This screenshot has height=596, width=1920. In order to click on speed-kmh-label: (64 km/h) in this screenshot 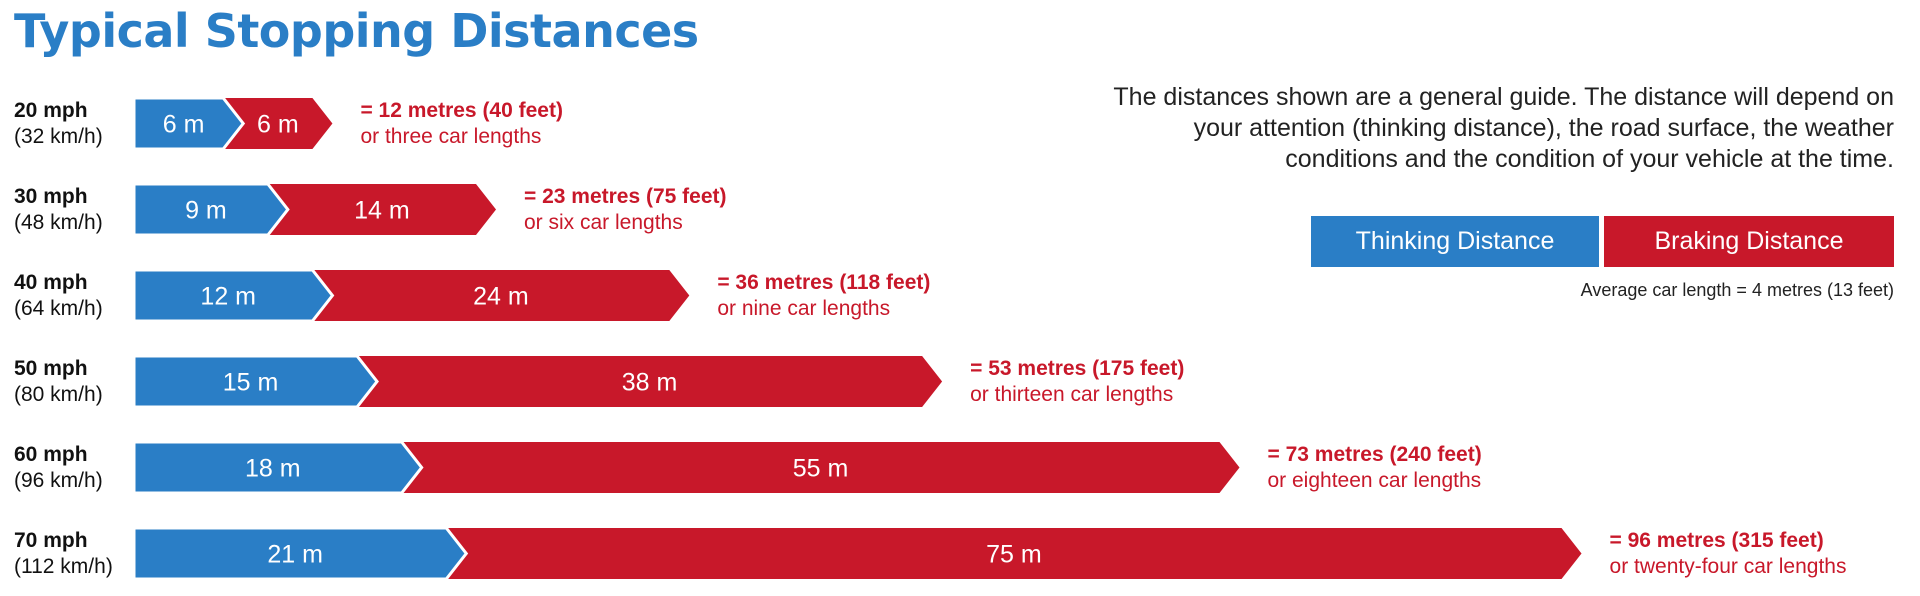, I will do `click(58, 308)`.